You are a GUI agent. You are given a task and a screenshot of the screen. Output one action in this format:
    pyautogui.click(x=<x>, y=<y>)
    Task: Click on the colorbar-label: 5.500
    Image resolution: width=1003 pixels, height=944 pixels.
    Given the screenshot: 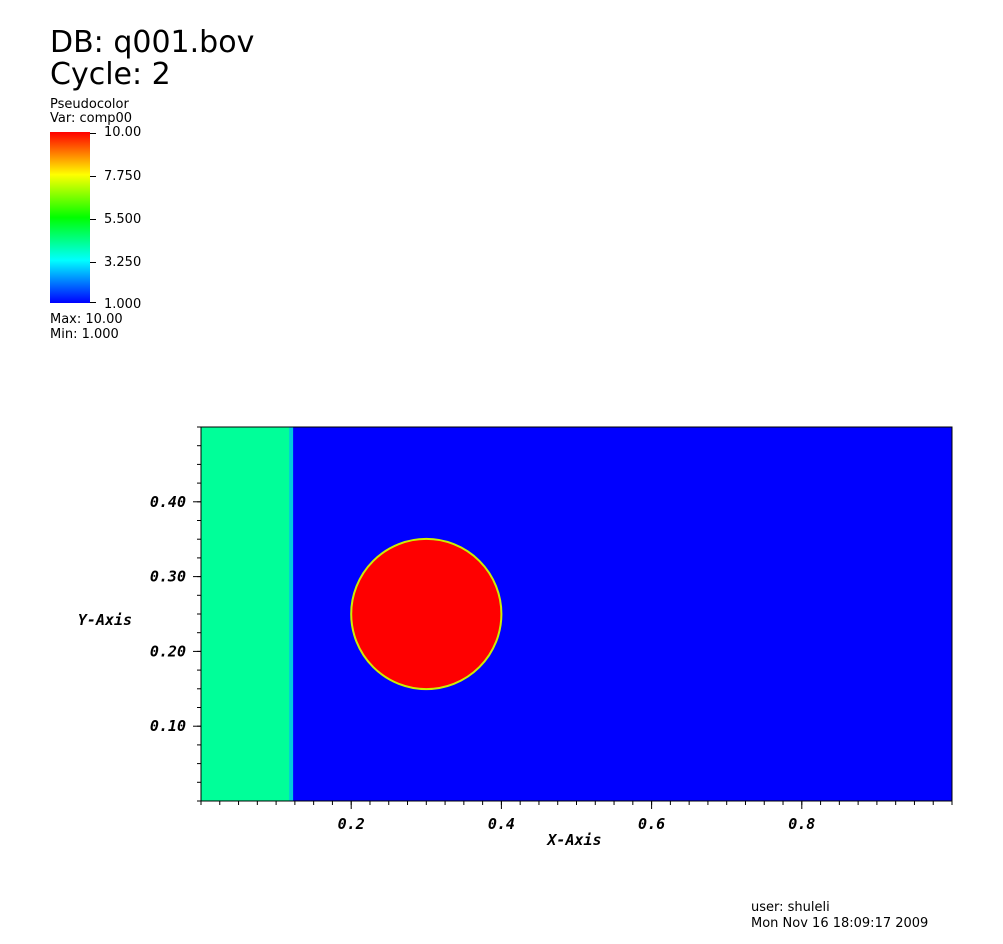 What is the action you would take?
    pyautogui.click(x=123, y=219)
    